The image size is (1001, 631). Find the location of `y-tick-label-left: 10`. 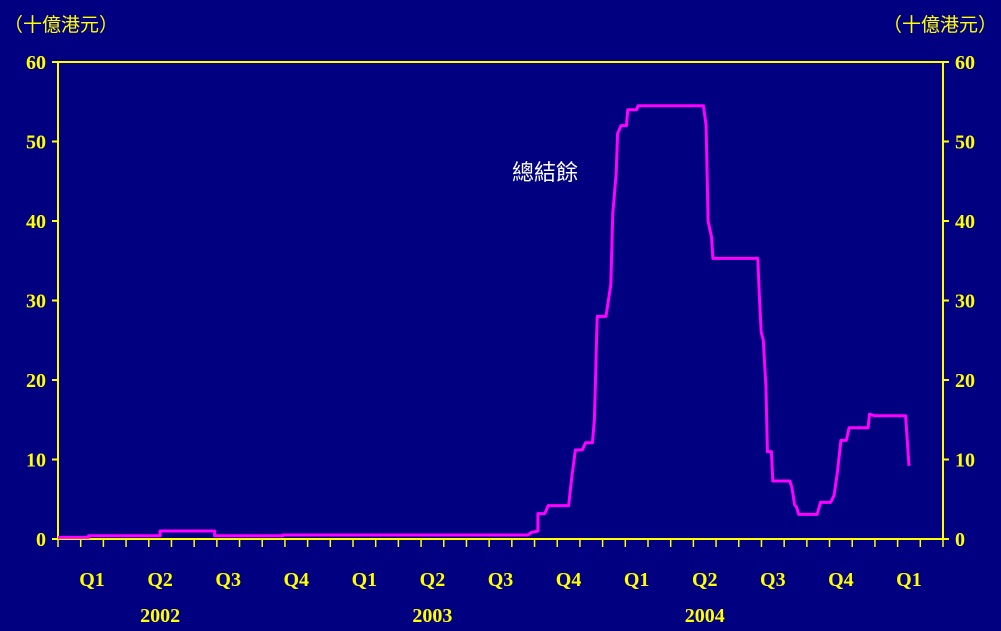

y-tick-label-left: 10 is located at coordinates (36, 461).